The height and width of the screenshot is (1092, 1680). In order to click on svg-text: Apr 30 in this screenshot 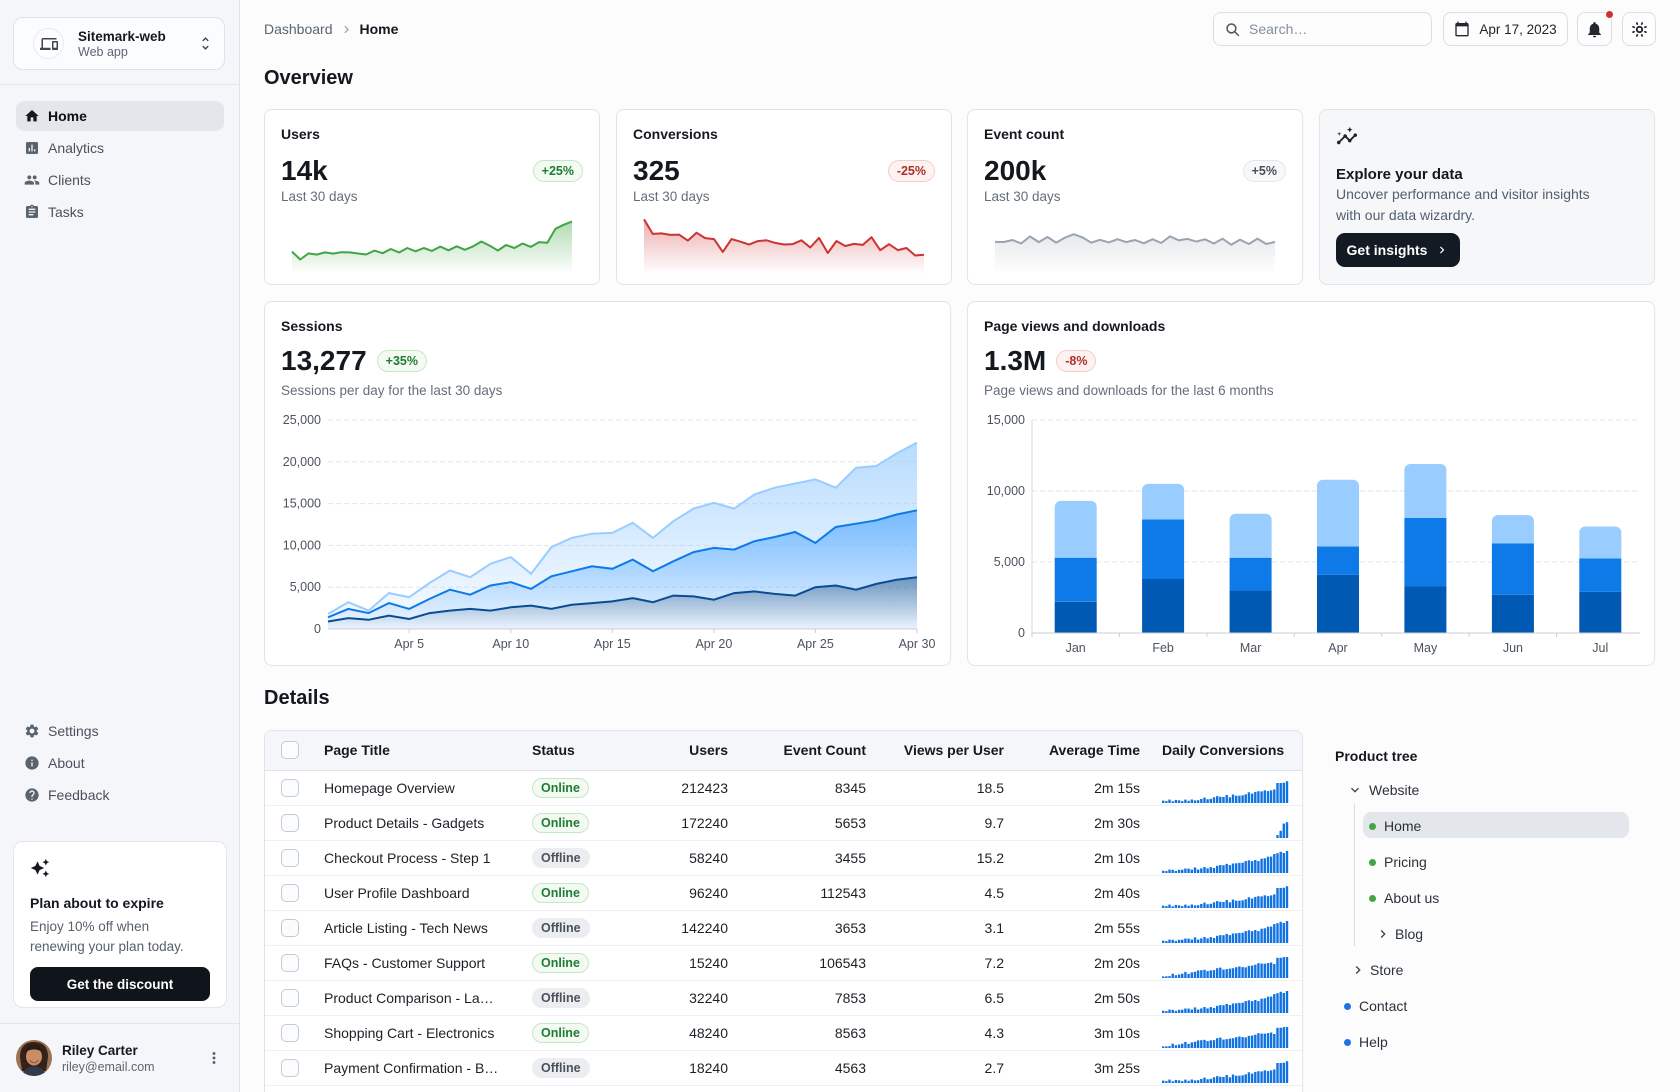, I will do `click(917, 644)`.